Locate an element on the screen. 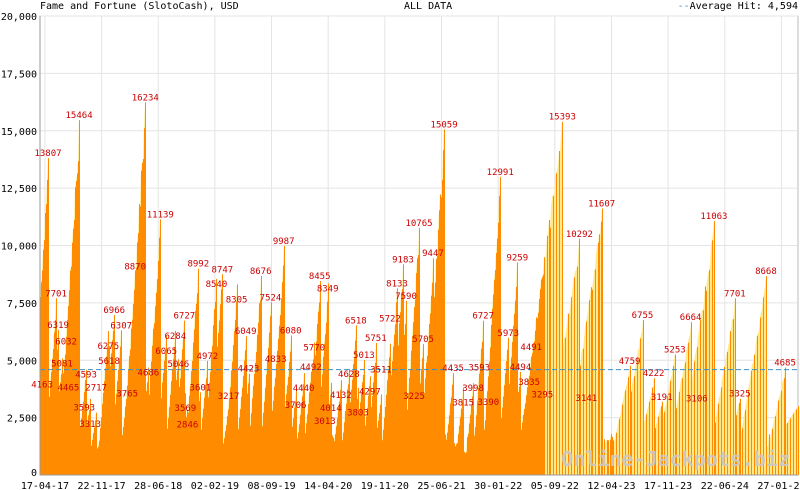 The height and width of the screenshot is (490, 800). peak-label: 5751 is located at coordinates (376, 339).